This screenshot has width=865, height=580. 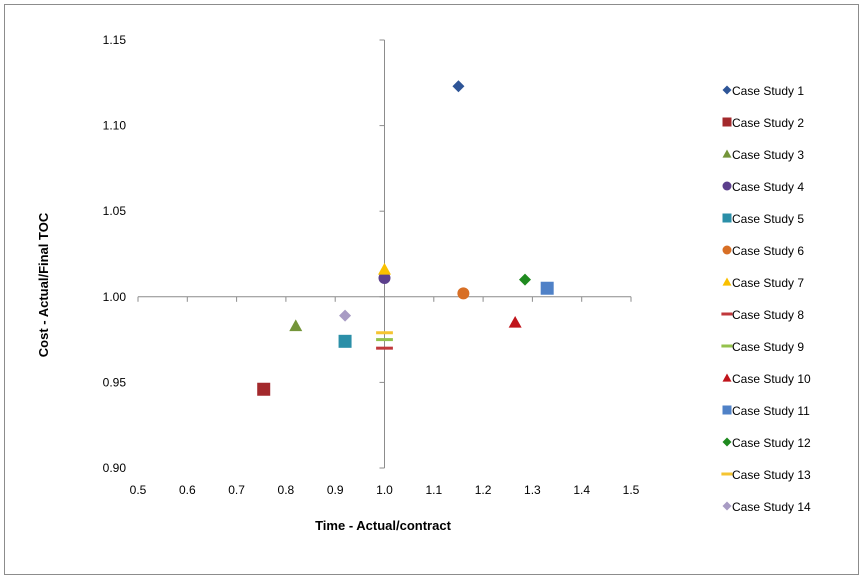 What do you see at coordinates (771, 379) in the screenshot?
I see `legend-label: Case Study 10` at bounding box center [771, 379].